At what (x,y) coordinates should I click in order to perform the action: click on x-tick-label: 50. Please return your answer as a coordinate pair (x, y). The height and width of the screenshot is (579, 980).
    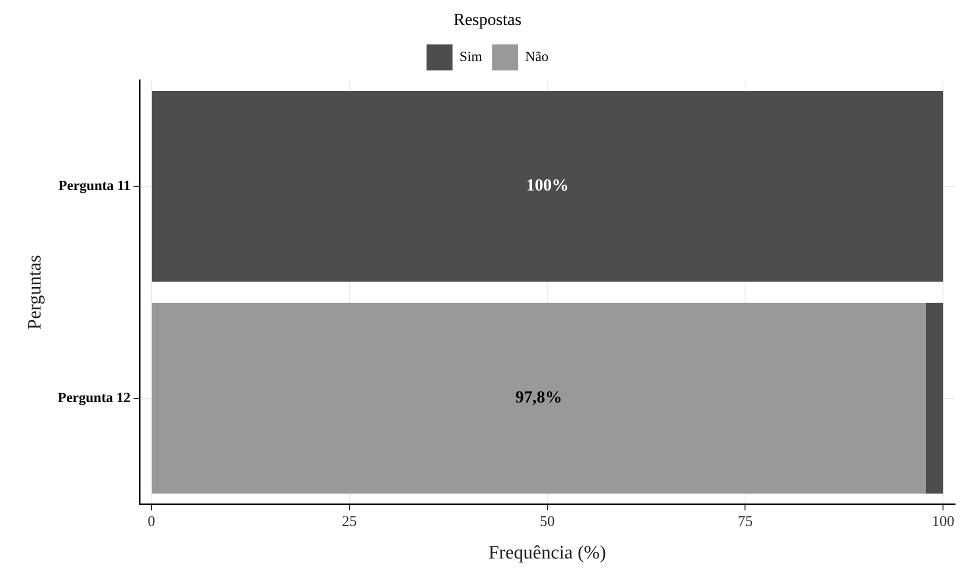
    Looking at the image, I should click on (547, 522).